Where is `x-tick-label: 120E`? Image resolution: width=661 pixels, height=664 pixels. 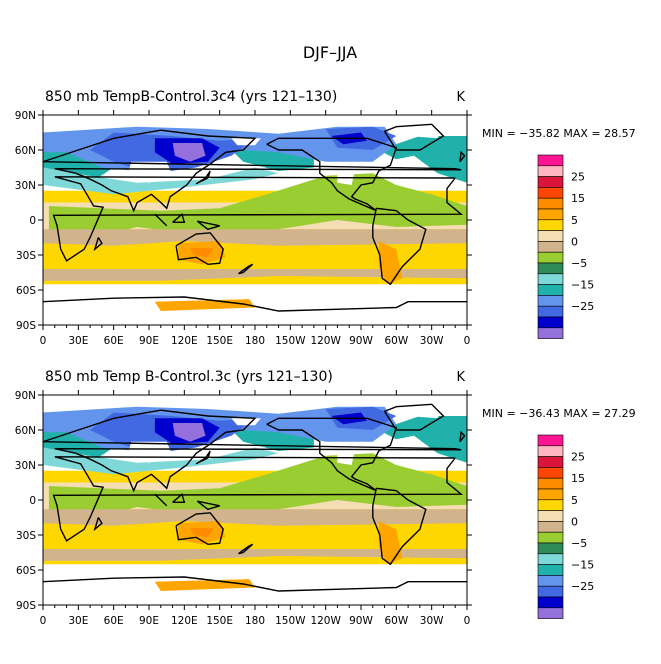
x-tick-label: 120E is located at coordinates (184, 341).